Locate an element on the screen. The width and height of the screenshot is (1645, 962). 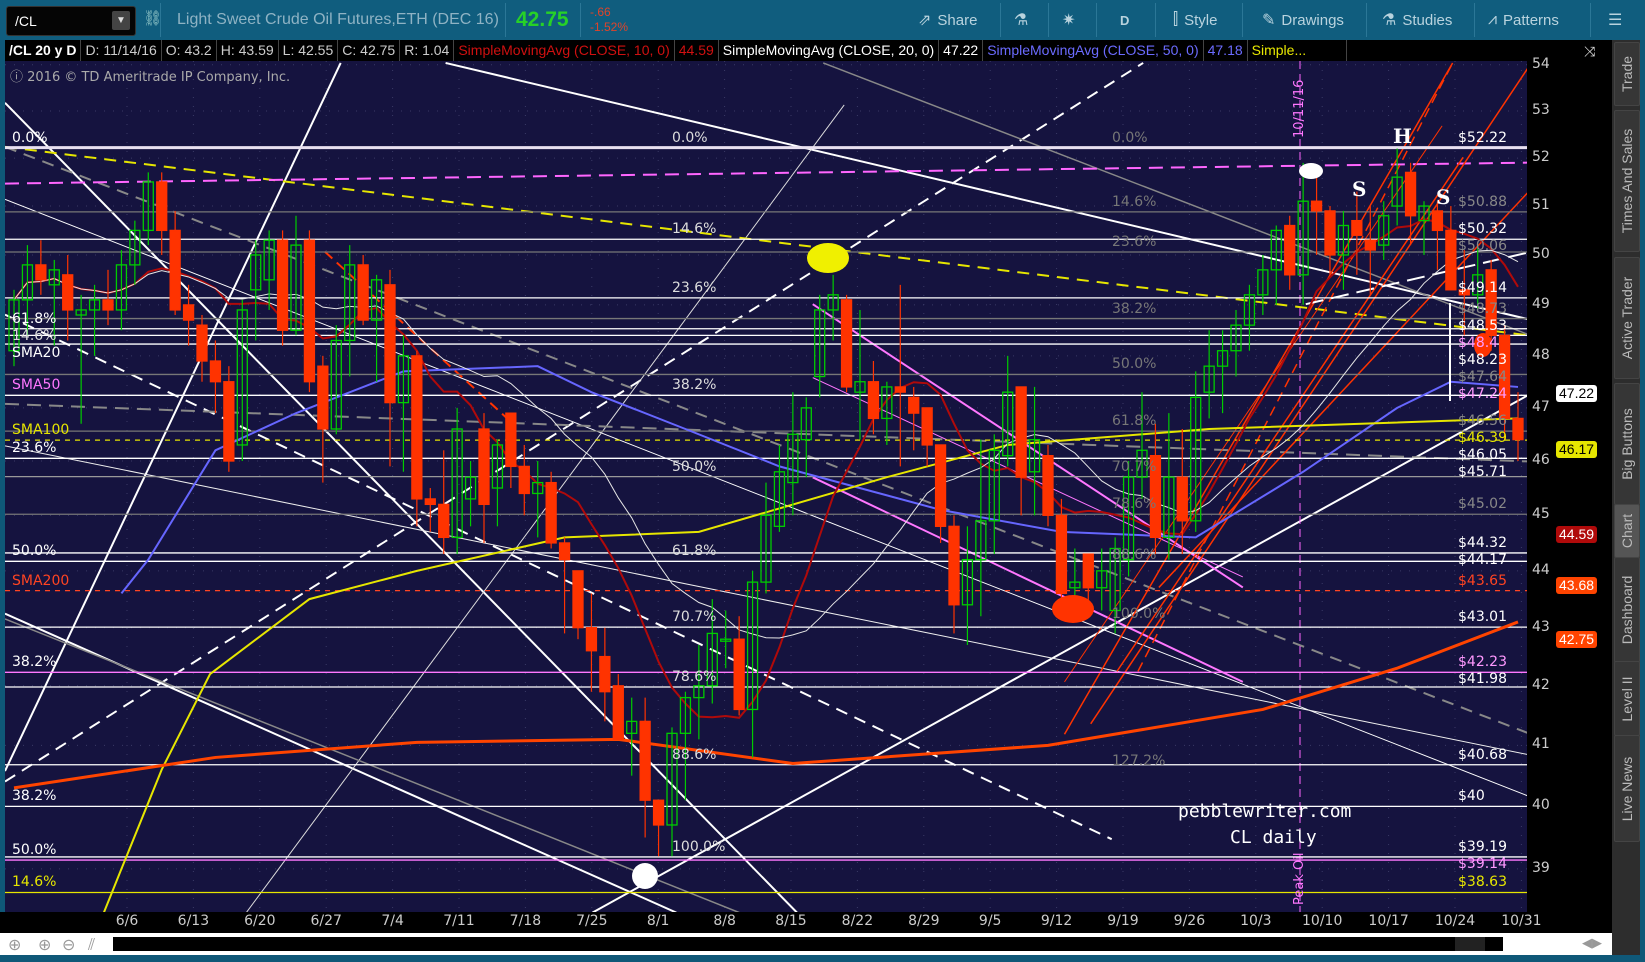
drawing-lines-icon: ⫽ is located at coordinates (92, 944).